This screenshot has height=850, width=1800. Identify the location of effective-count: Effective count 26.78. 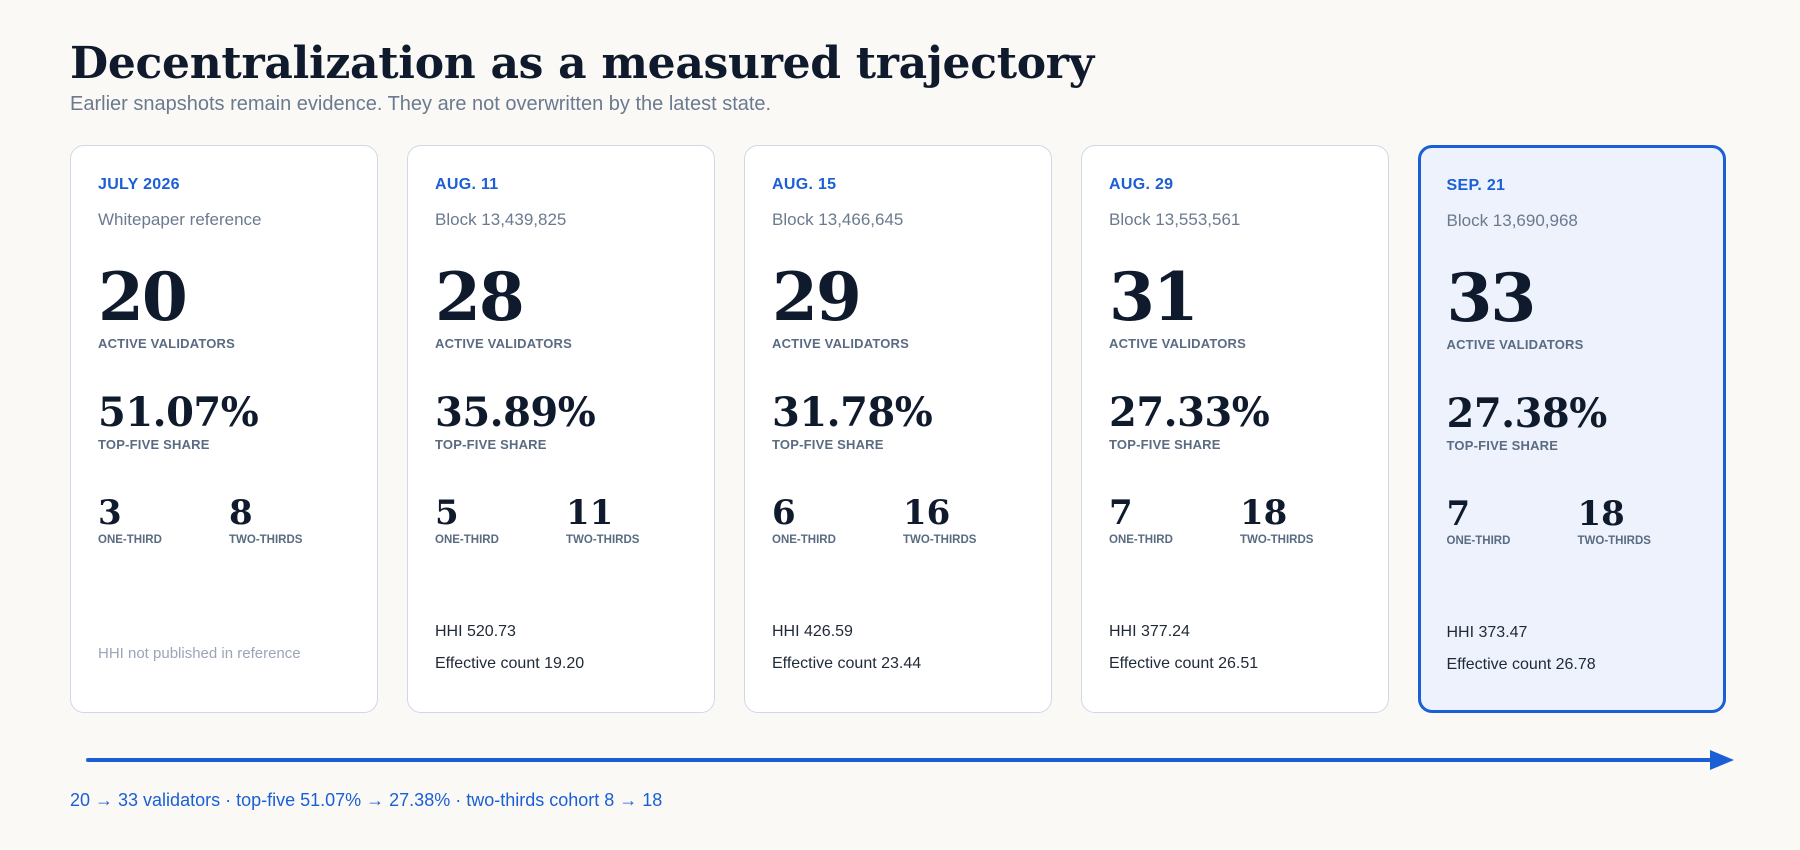
(1521, 664).